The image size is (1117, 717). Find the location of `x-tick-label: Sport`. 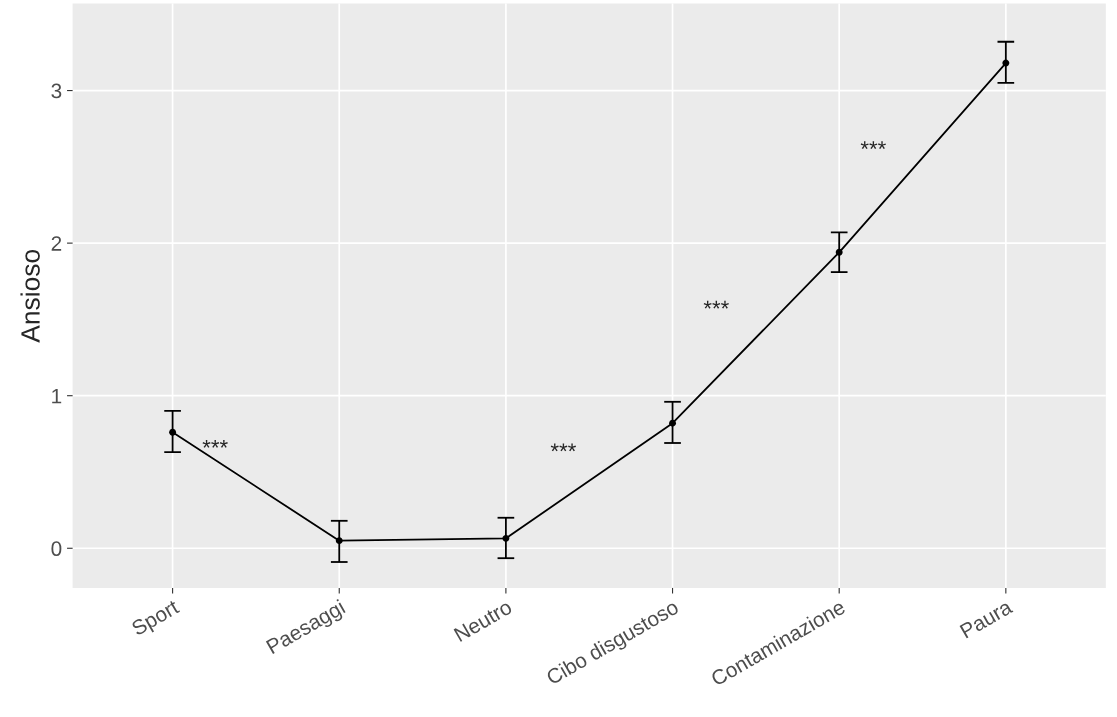

x-tick-label: Sport is located at coordinates (156, 619).